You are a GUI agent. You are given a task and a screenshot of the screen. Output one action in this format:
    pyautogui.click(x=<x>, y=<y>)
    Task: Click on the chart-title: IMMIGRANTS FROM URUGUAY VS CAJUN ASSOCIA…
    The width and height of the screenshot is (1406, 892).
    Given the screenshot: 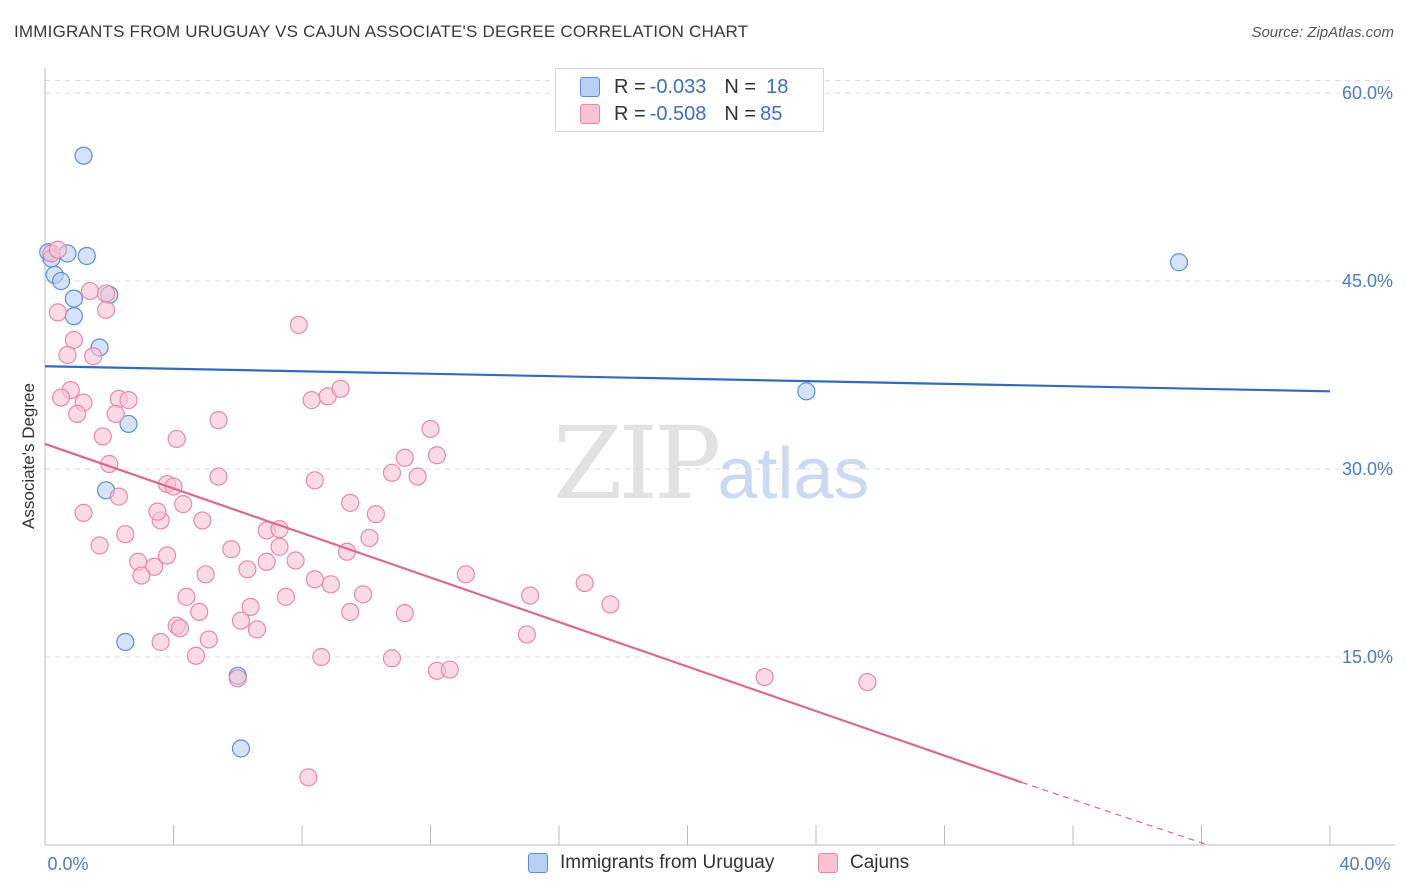 What is the action you would take?
    pyautogui.click(x=381, y=31)
    